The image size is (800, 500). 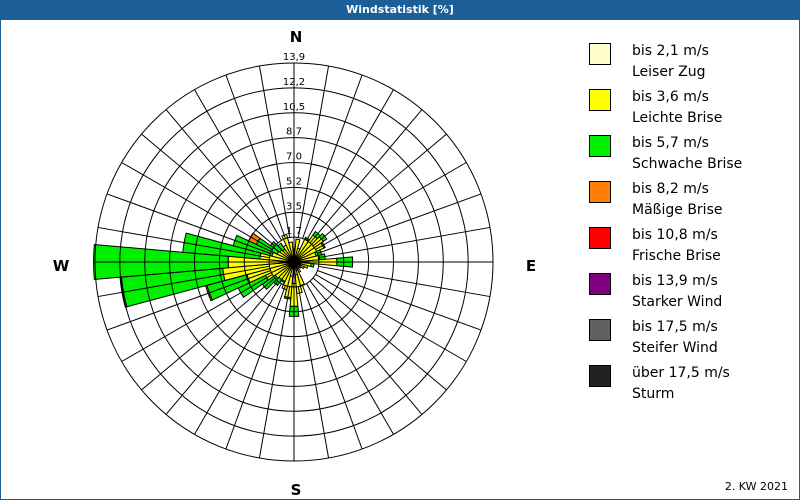 What do you see at coordinates (653, 394) in the screenshot?
I see `legend-name: Sturm` at bounding box center [653, 394].